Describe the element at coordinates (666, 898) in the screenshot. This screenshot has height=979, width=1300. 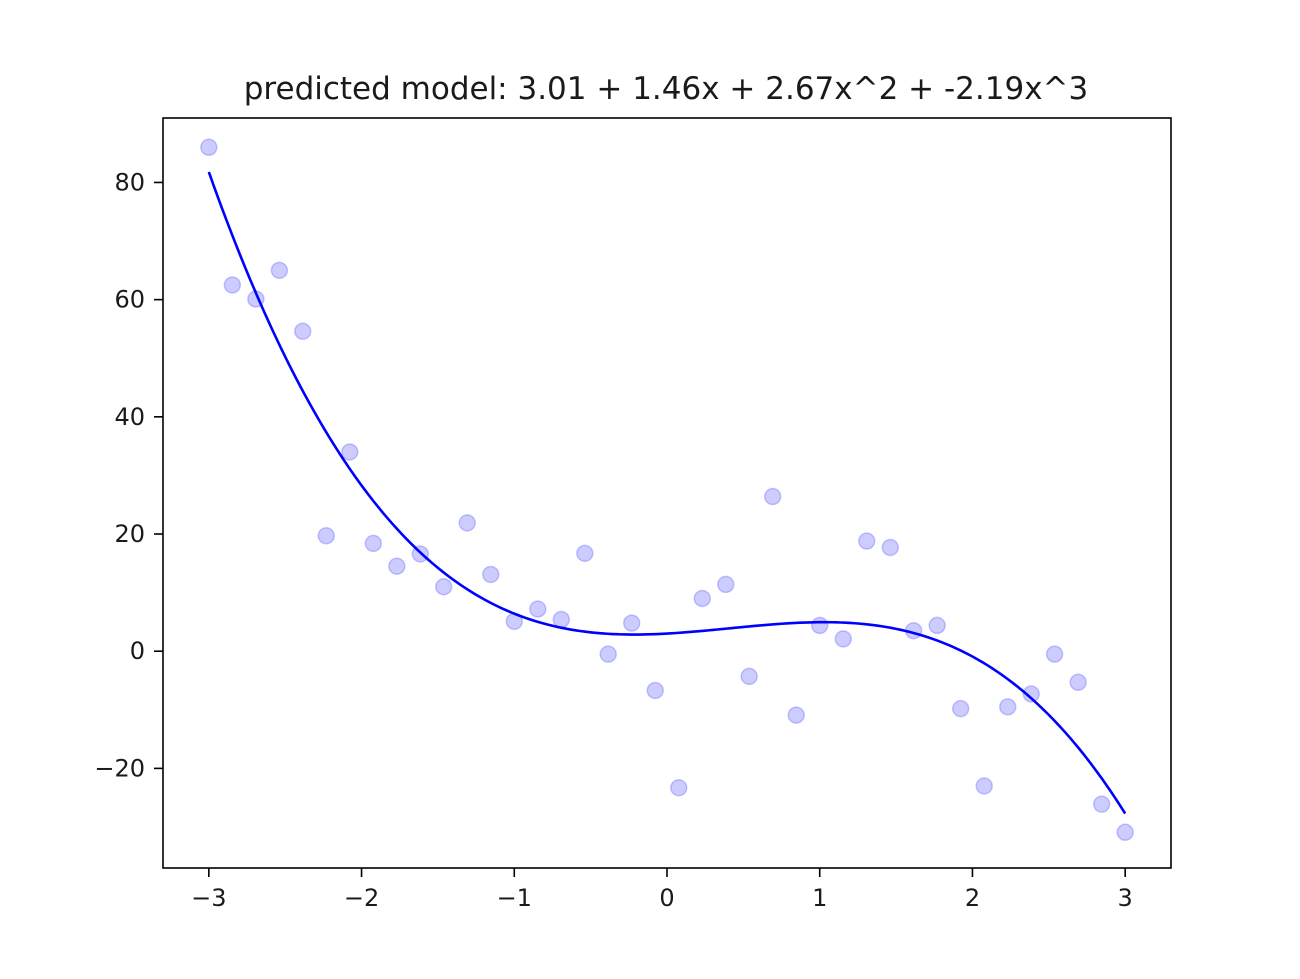
I see `x-tick-label: 0` at that location.